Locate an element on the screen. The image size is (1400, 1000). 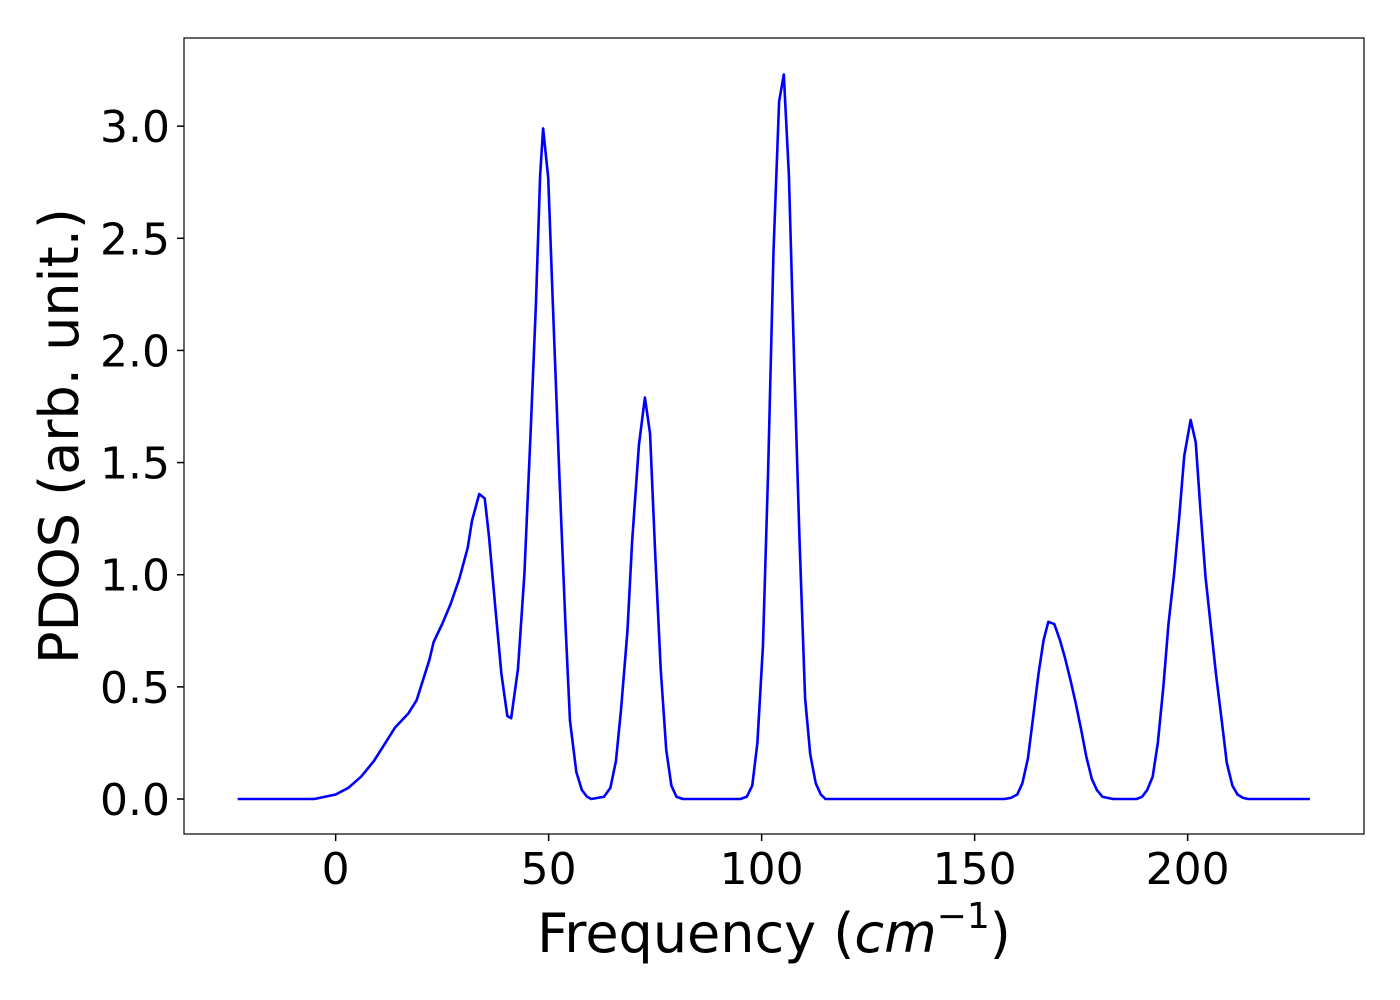
x-axis-label: Frequency (cm−1) is located at coordinates (774, 930).